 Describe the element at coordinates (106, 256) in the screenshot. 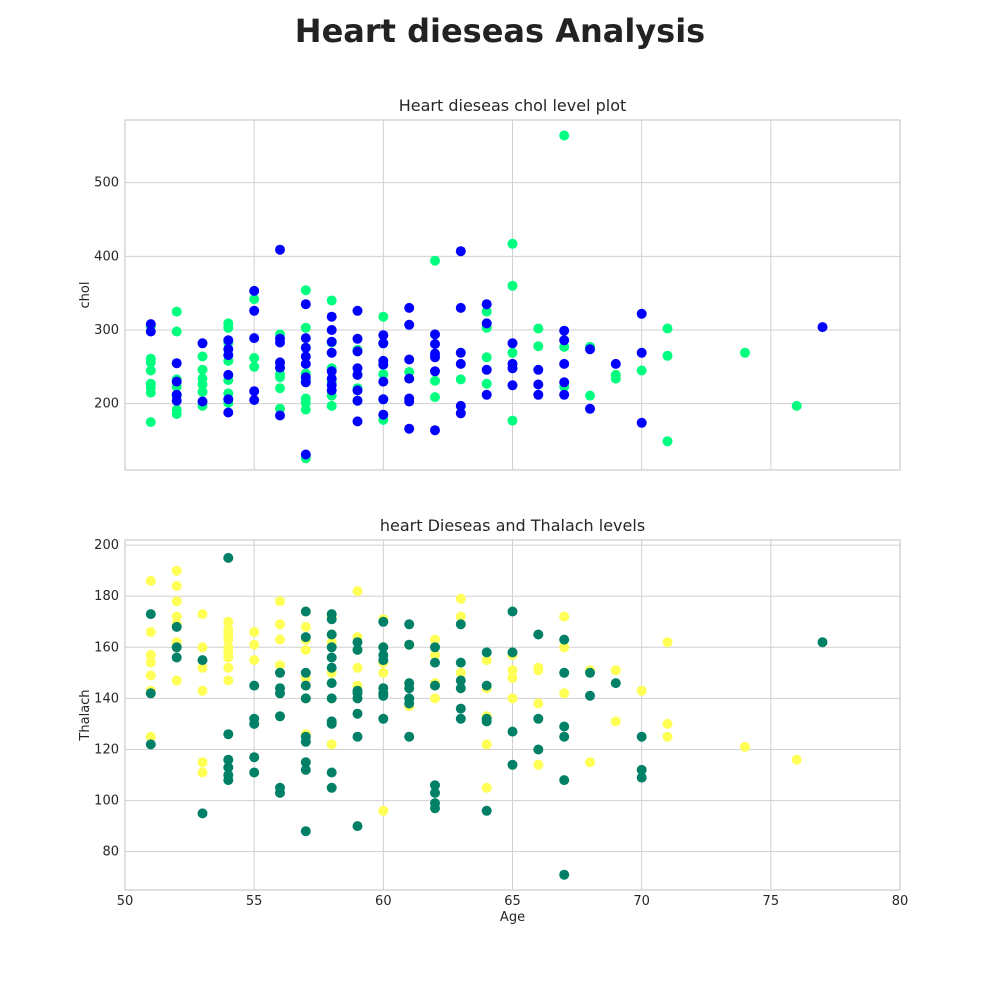

I see `y-tick-label: 400` at that location.